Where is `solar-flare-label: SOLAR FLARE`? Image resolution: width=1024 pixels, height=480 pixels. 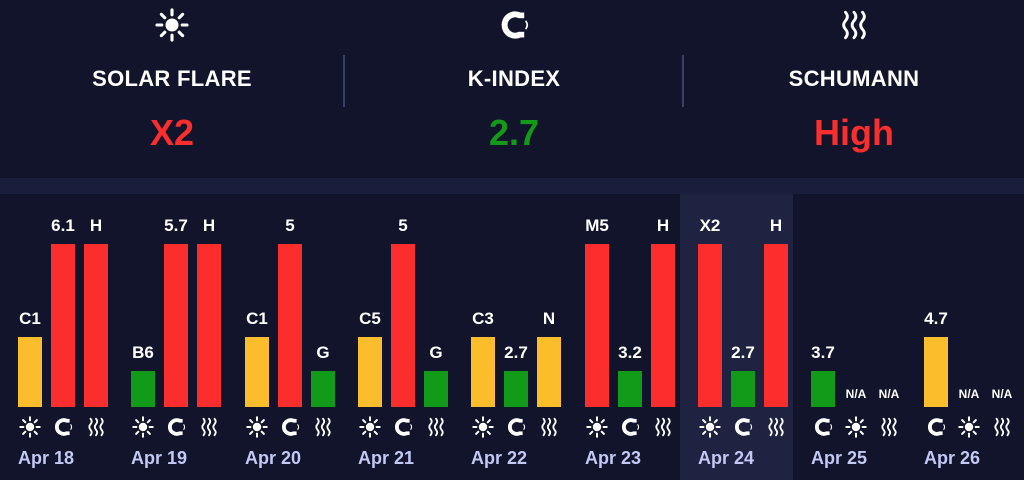
solar-flare-label: SOLAR FLARE is located at coordinates (172, 78).